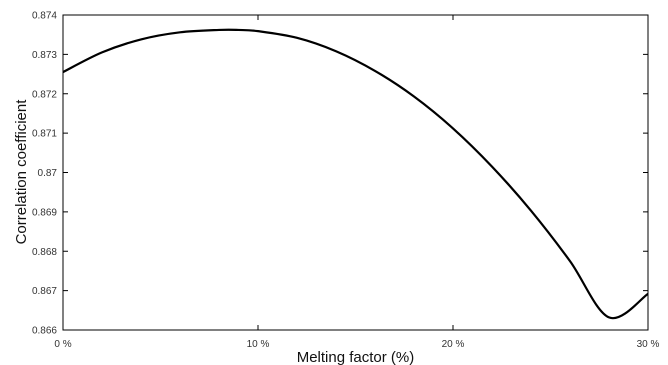 This screenshot has height=365, width=668. What do you see at coordinates (44, 55) in the screenshot?
I see `y-tick-label: 0.873` at bounding box center [44, 55].